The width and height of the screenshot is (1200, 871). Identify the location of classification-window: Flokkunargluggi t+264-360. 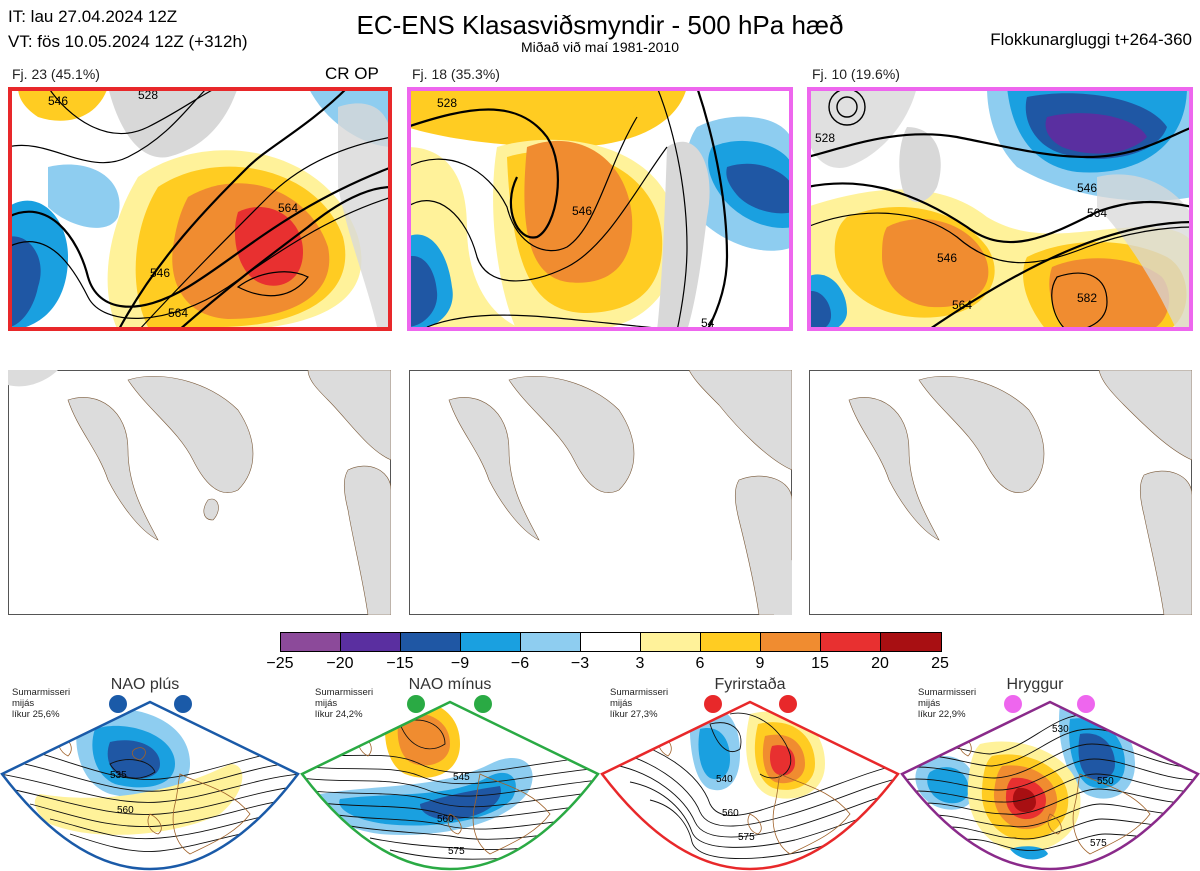
(1091, 39).